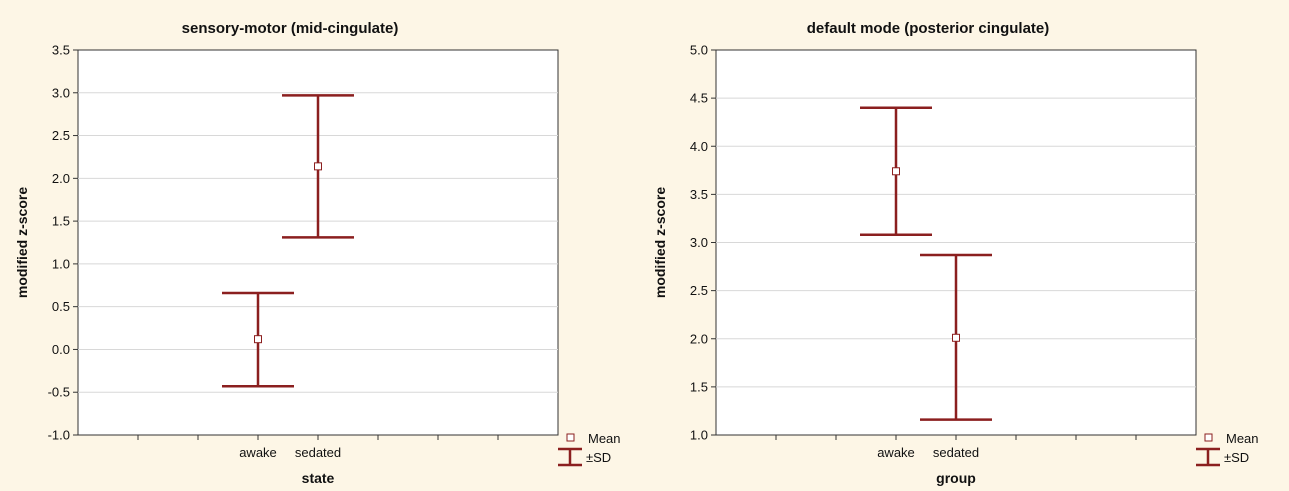 Image resolution: width=1289 pixels, height=491 pixels. I want to click on x-axis-label: group, so click(956, 478).